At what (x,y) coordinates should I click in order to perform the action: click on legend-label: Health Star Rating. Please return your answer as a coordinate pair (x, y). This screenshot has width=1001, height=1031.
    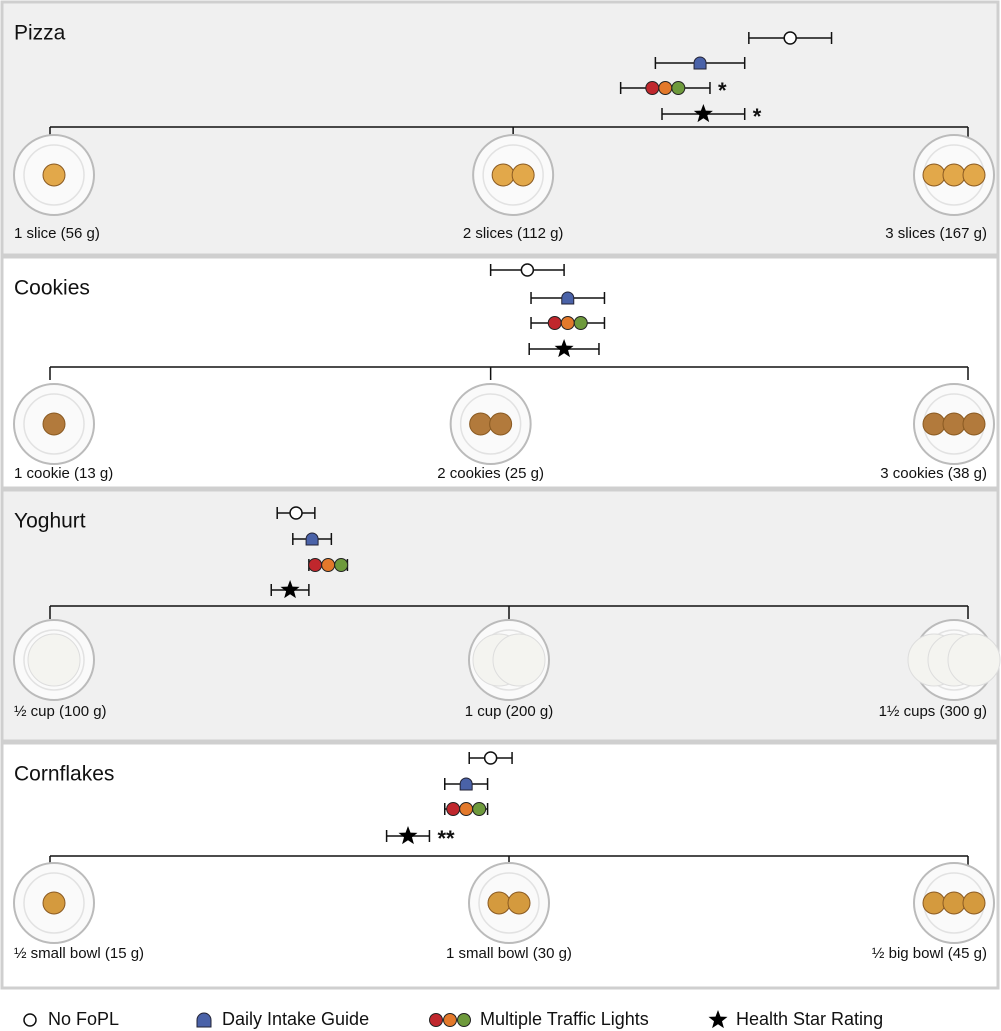
    Looking at the image, I should click on (809, 1019).